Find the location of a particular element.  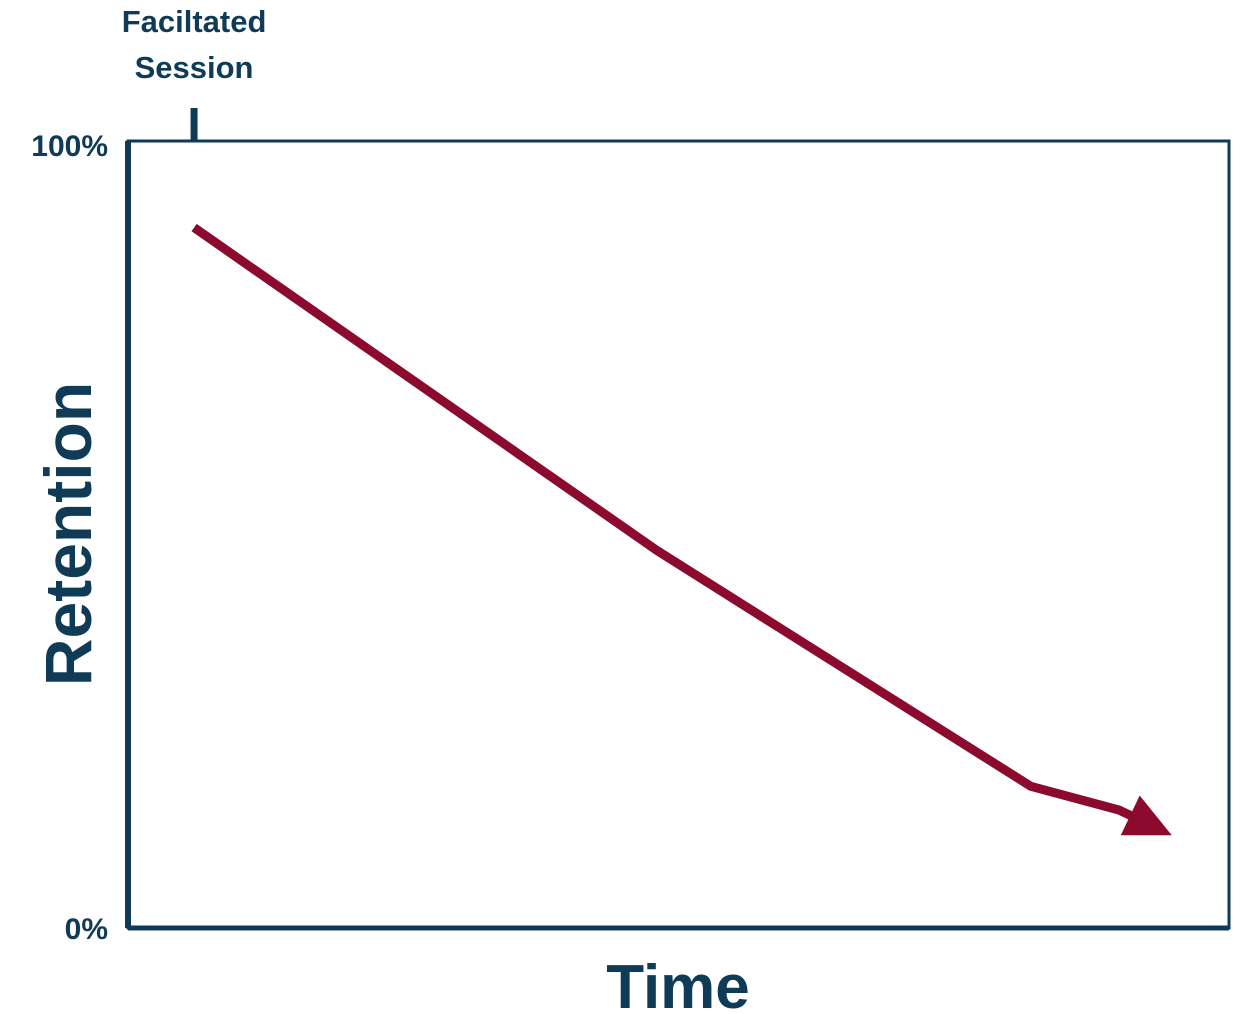

y-tick-0: 0% is located at coordinates (86, 929).